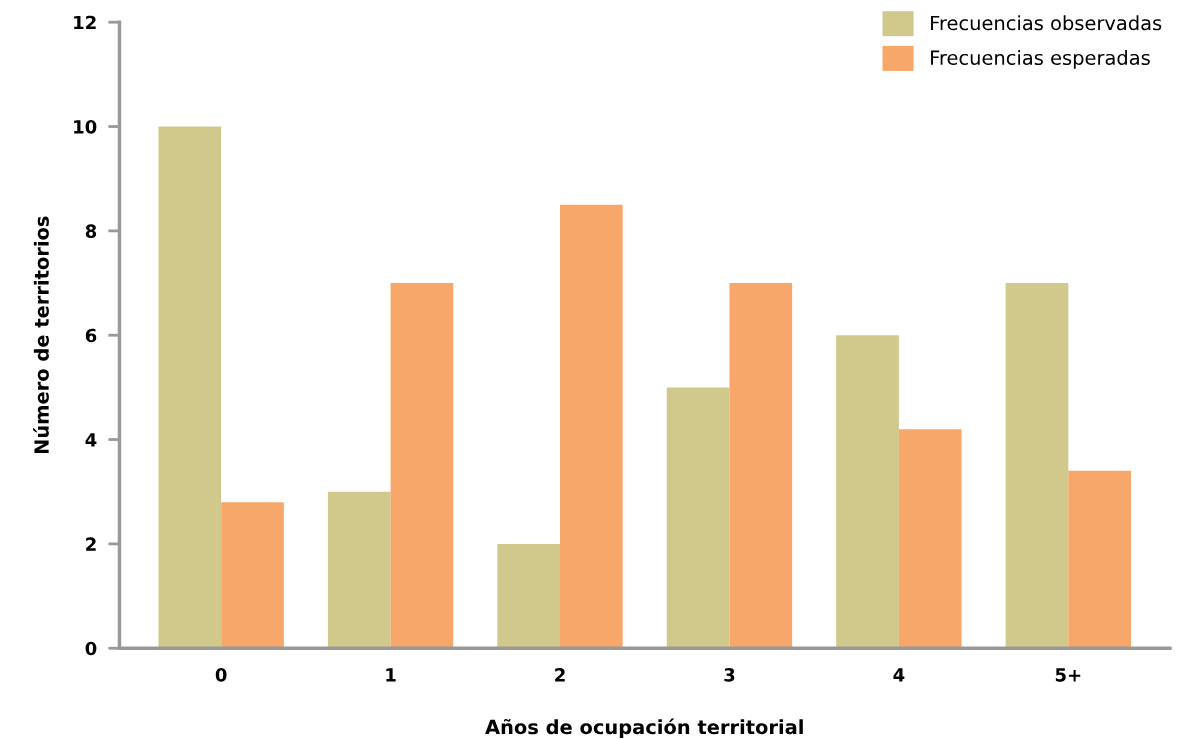  What do you see at coordinates (221, 675) in the screenshot?
I see `x-tick-label: 0` at bounding box center [221, 675].